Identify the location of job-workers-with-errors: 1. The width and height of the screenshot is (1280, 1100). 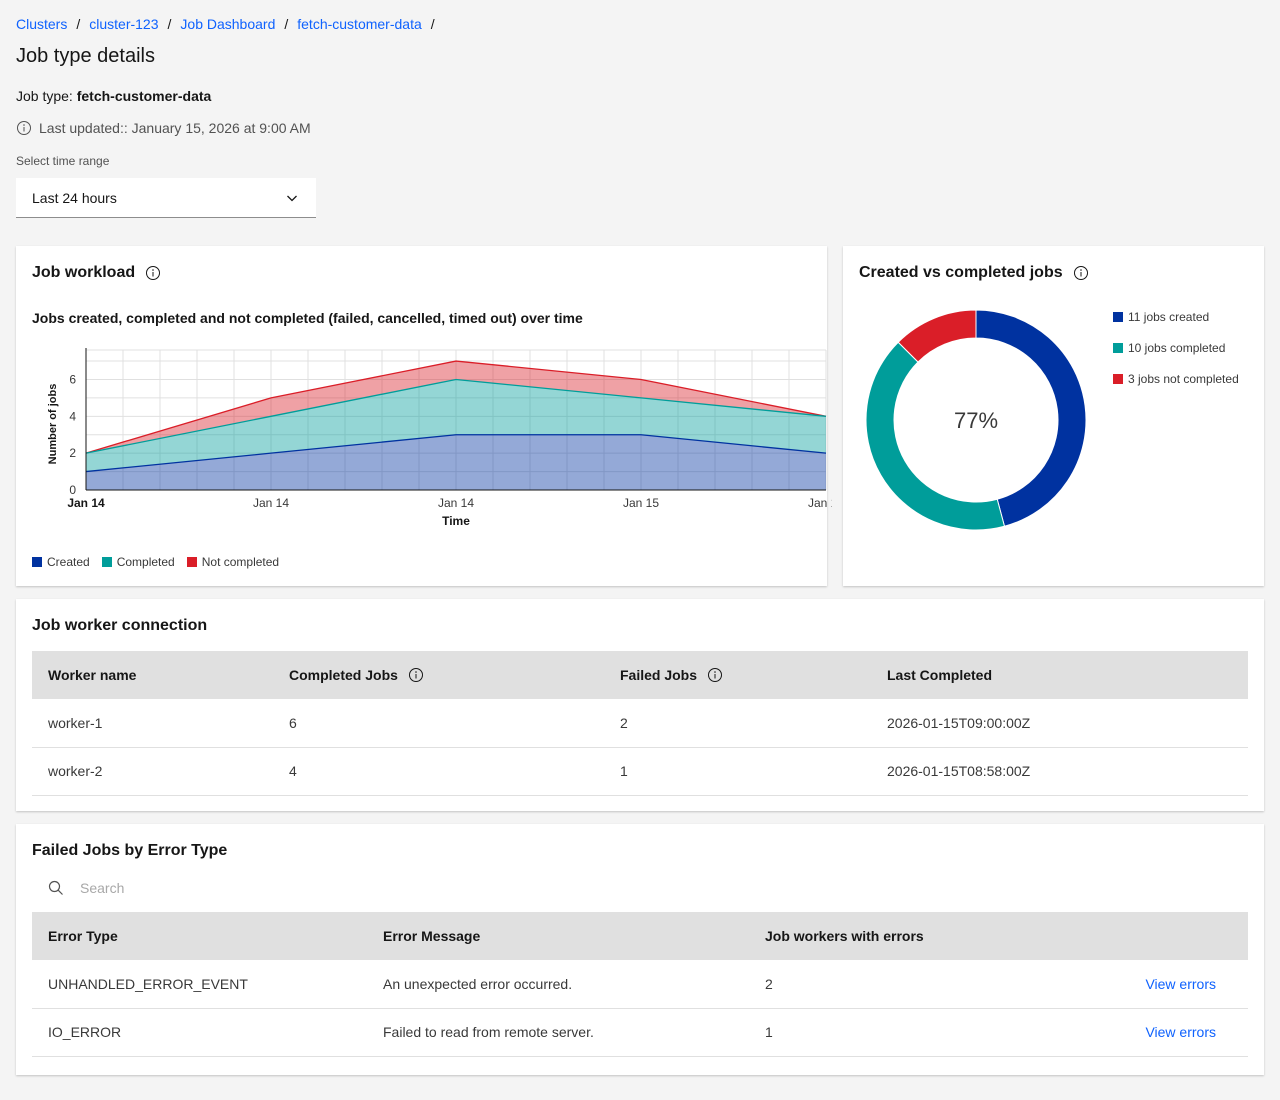
(914, 1032).